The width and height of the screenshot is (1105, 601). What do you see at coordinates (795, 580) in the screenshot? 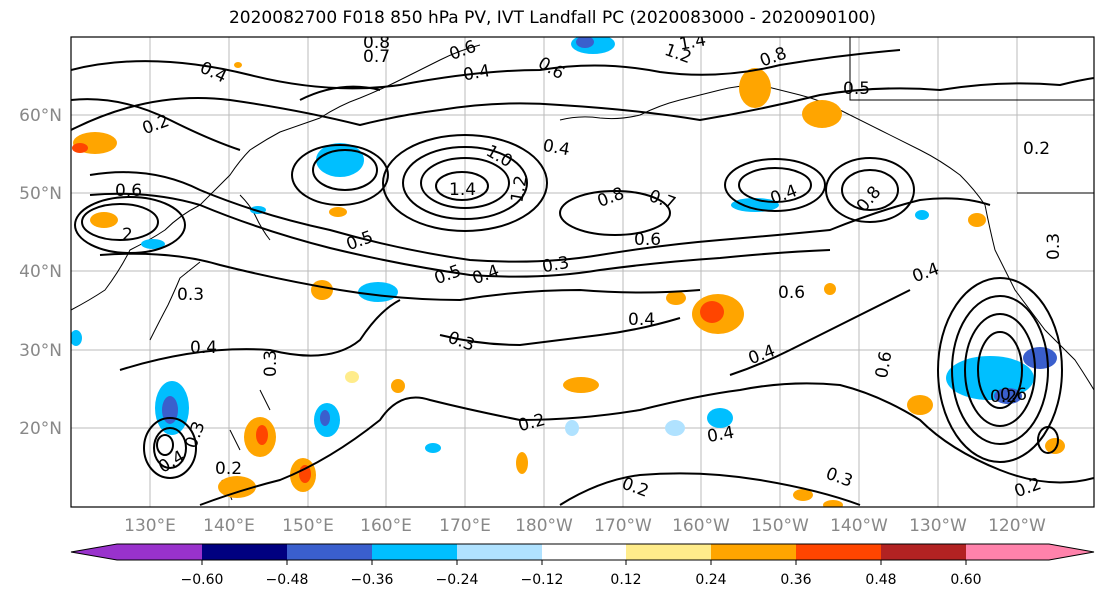
I see `colorbar-tick-label: 0.36` at bounding box center [795, 580].